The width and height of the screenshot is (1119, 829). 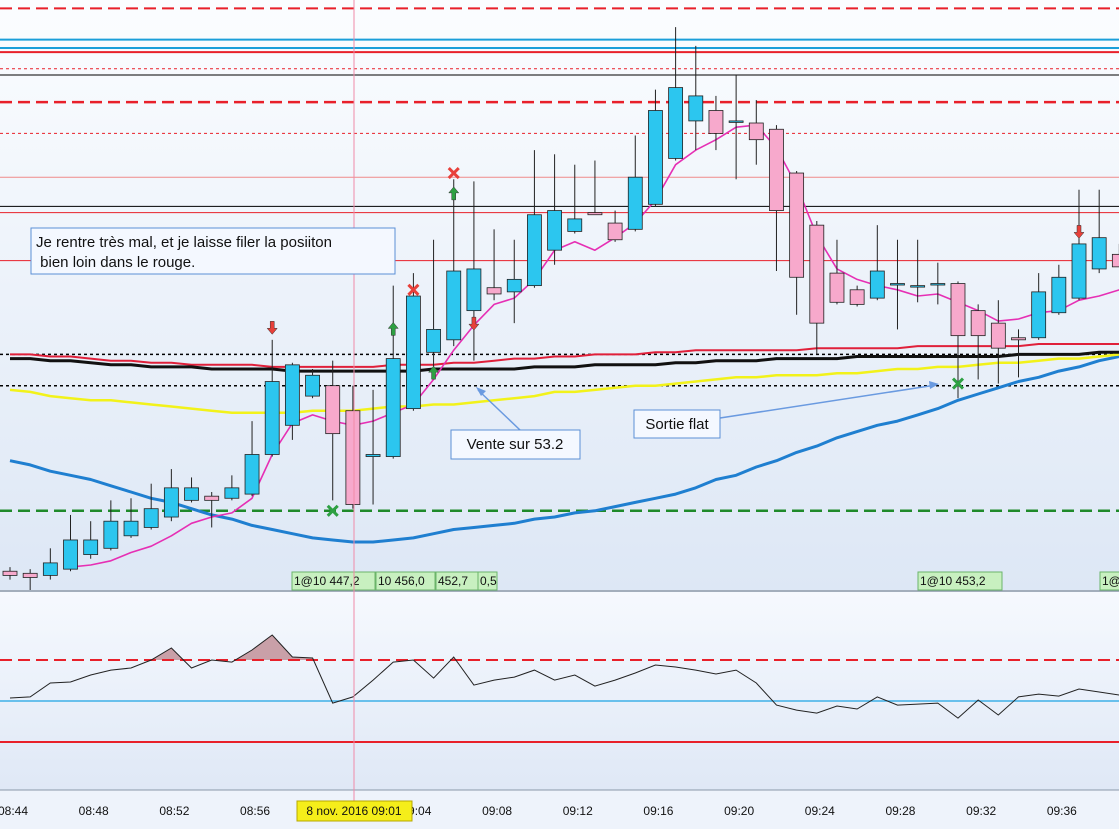 I want to click on x-tick-label: 08:44, so click(x=14, y=811).